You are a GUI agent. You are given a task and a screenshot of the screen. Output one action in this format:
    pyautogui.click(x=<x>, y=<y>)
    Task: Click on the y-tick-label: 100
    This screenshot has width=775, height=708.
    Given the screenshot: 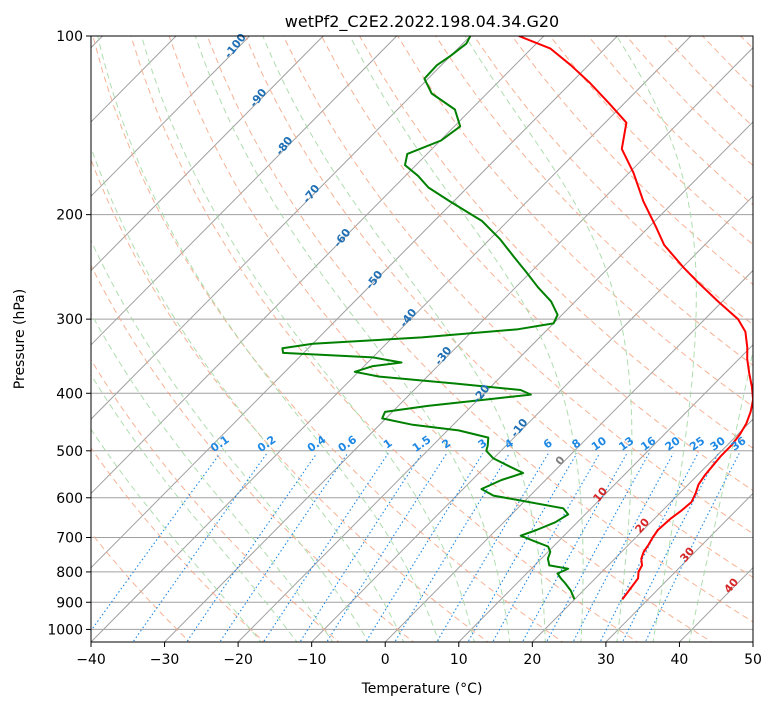 What is the action you would take?
    pyautogui.click(x=69, y=37)
    